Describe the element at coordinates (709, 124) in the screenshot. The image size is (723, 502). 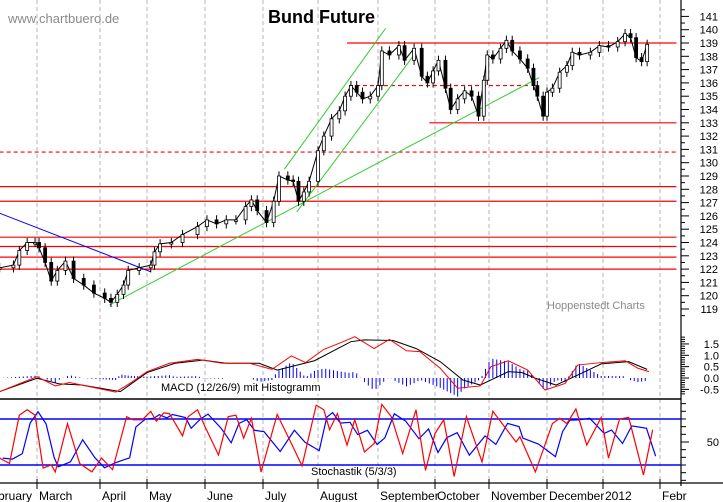
I see `price-tick-label: 133` at that location.